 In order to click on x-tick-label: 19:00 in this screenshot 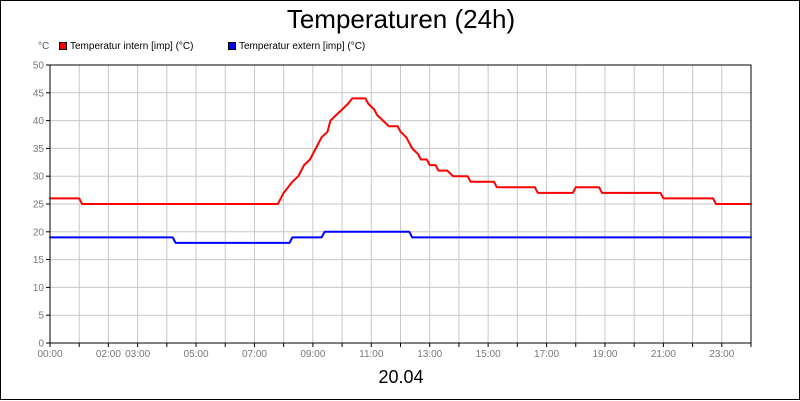, I will do `click(604, 354)`.